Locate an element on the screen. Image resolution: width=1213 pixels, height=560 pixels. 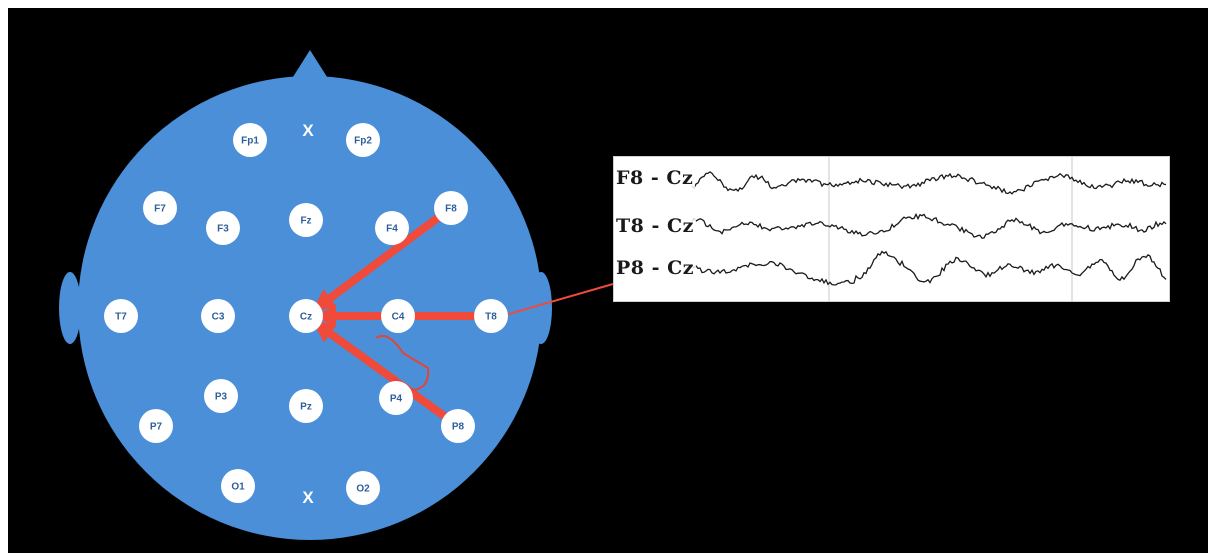
electrode-fp2: Fp2 is located at coordinates (363, 140).